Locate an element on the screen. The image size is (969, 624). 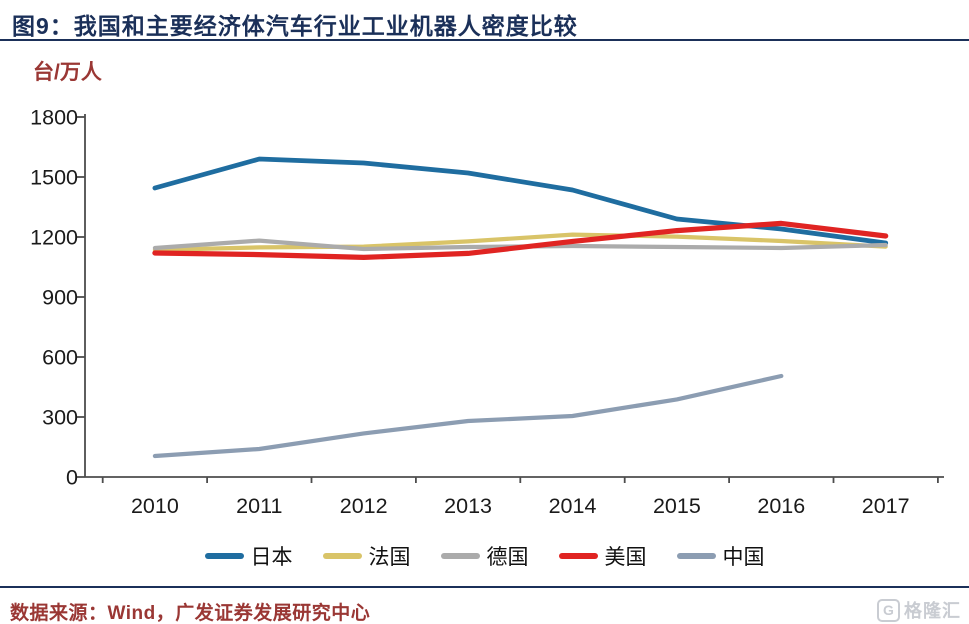
footer-divider is located at coordinates (484, 587).